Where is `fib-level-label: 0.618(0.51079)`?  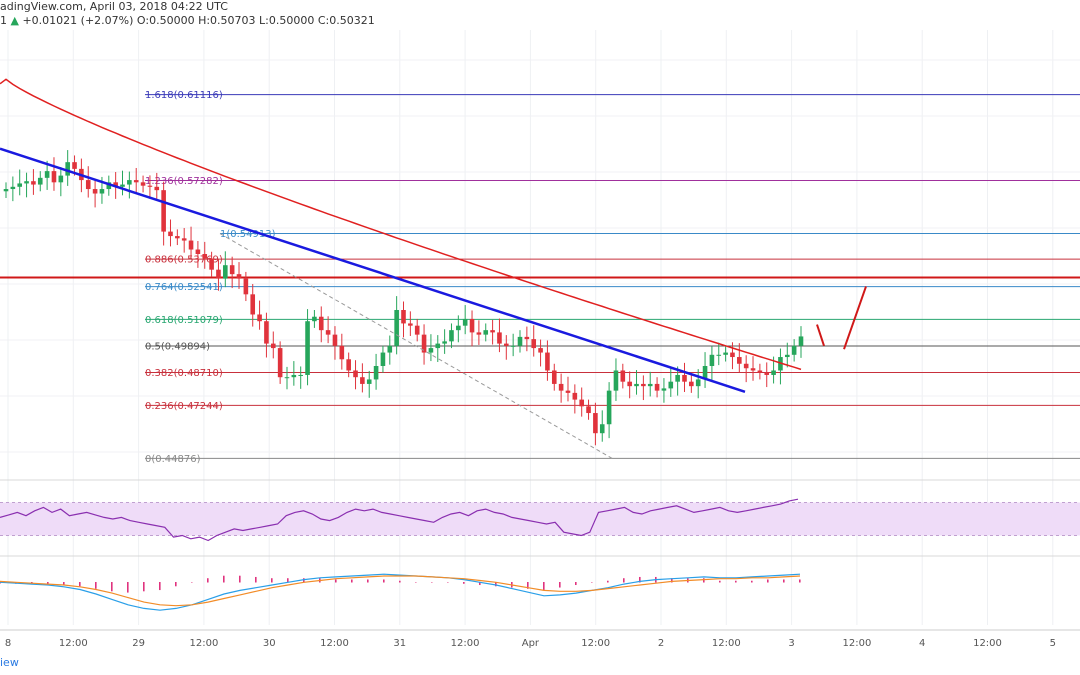
fib-level-label: 0.618(0.51079) is located at coordinates (184, 320).